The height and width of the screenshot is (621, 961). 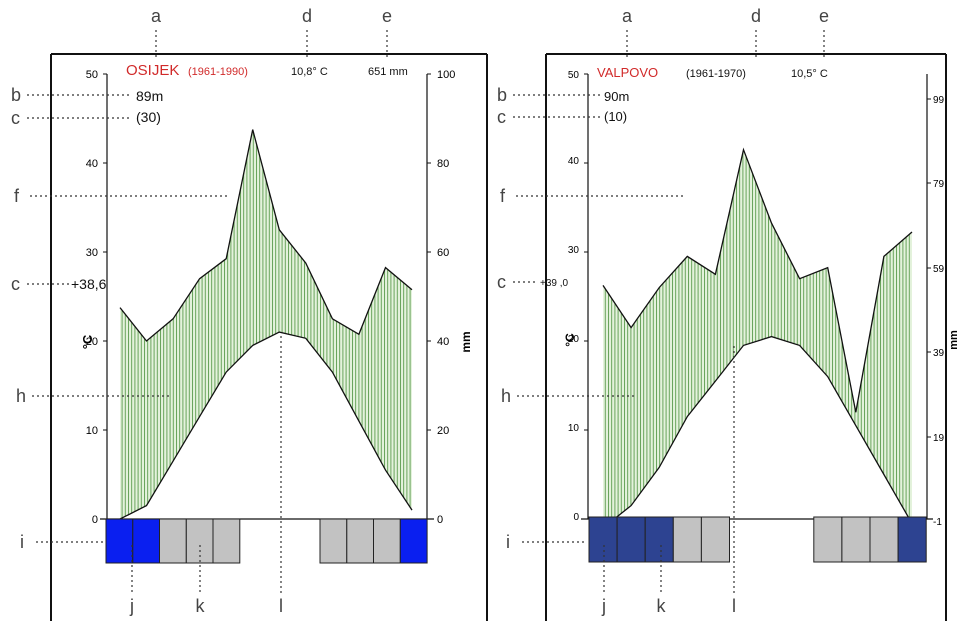 I want to click on precip-tick-label: 20, so click(x=443, y=431).